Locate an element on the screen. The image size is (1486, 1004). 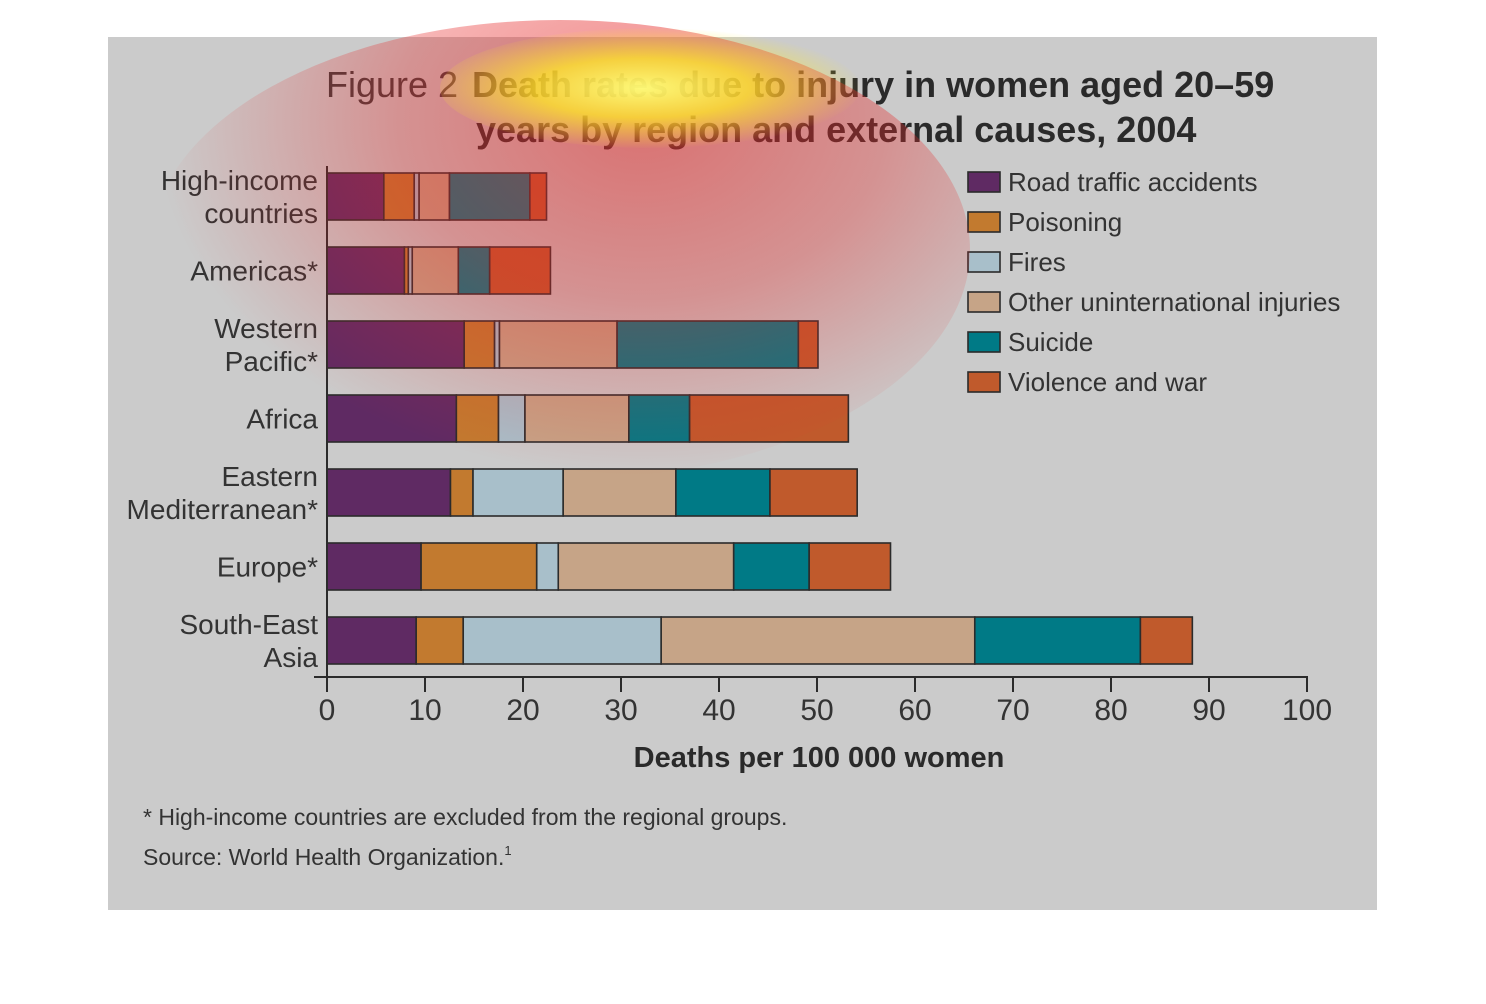
category-label-5-0: Europe* is located at coordinates (267, 567).